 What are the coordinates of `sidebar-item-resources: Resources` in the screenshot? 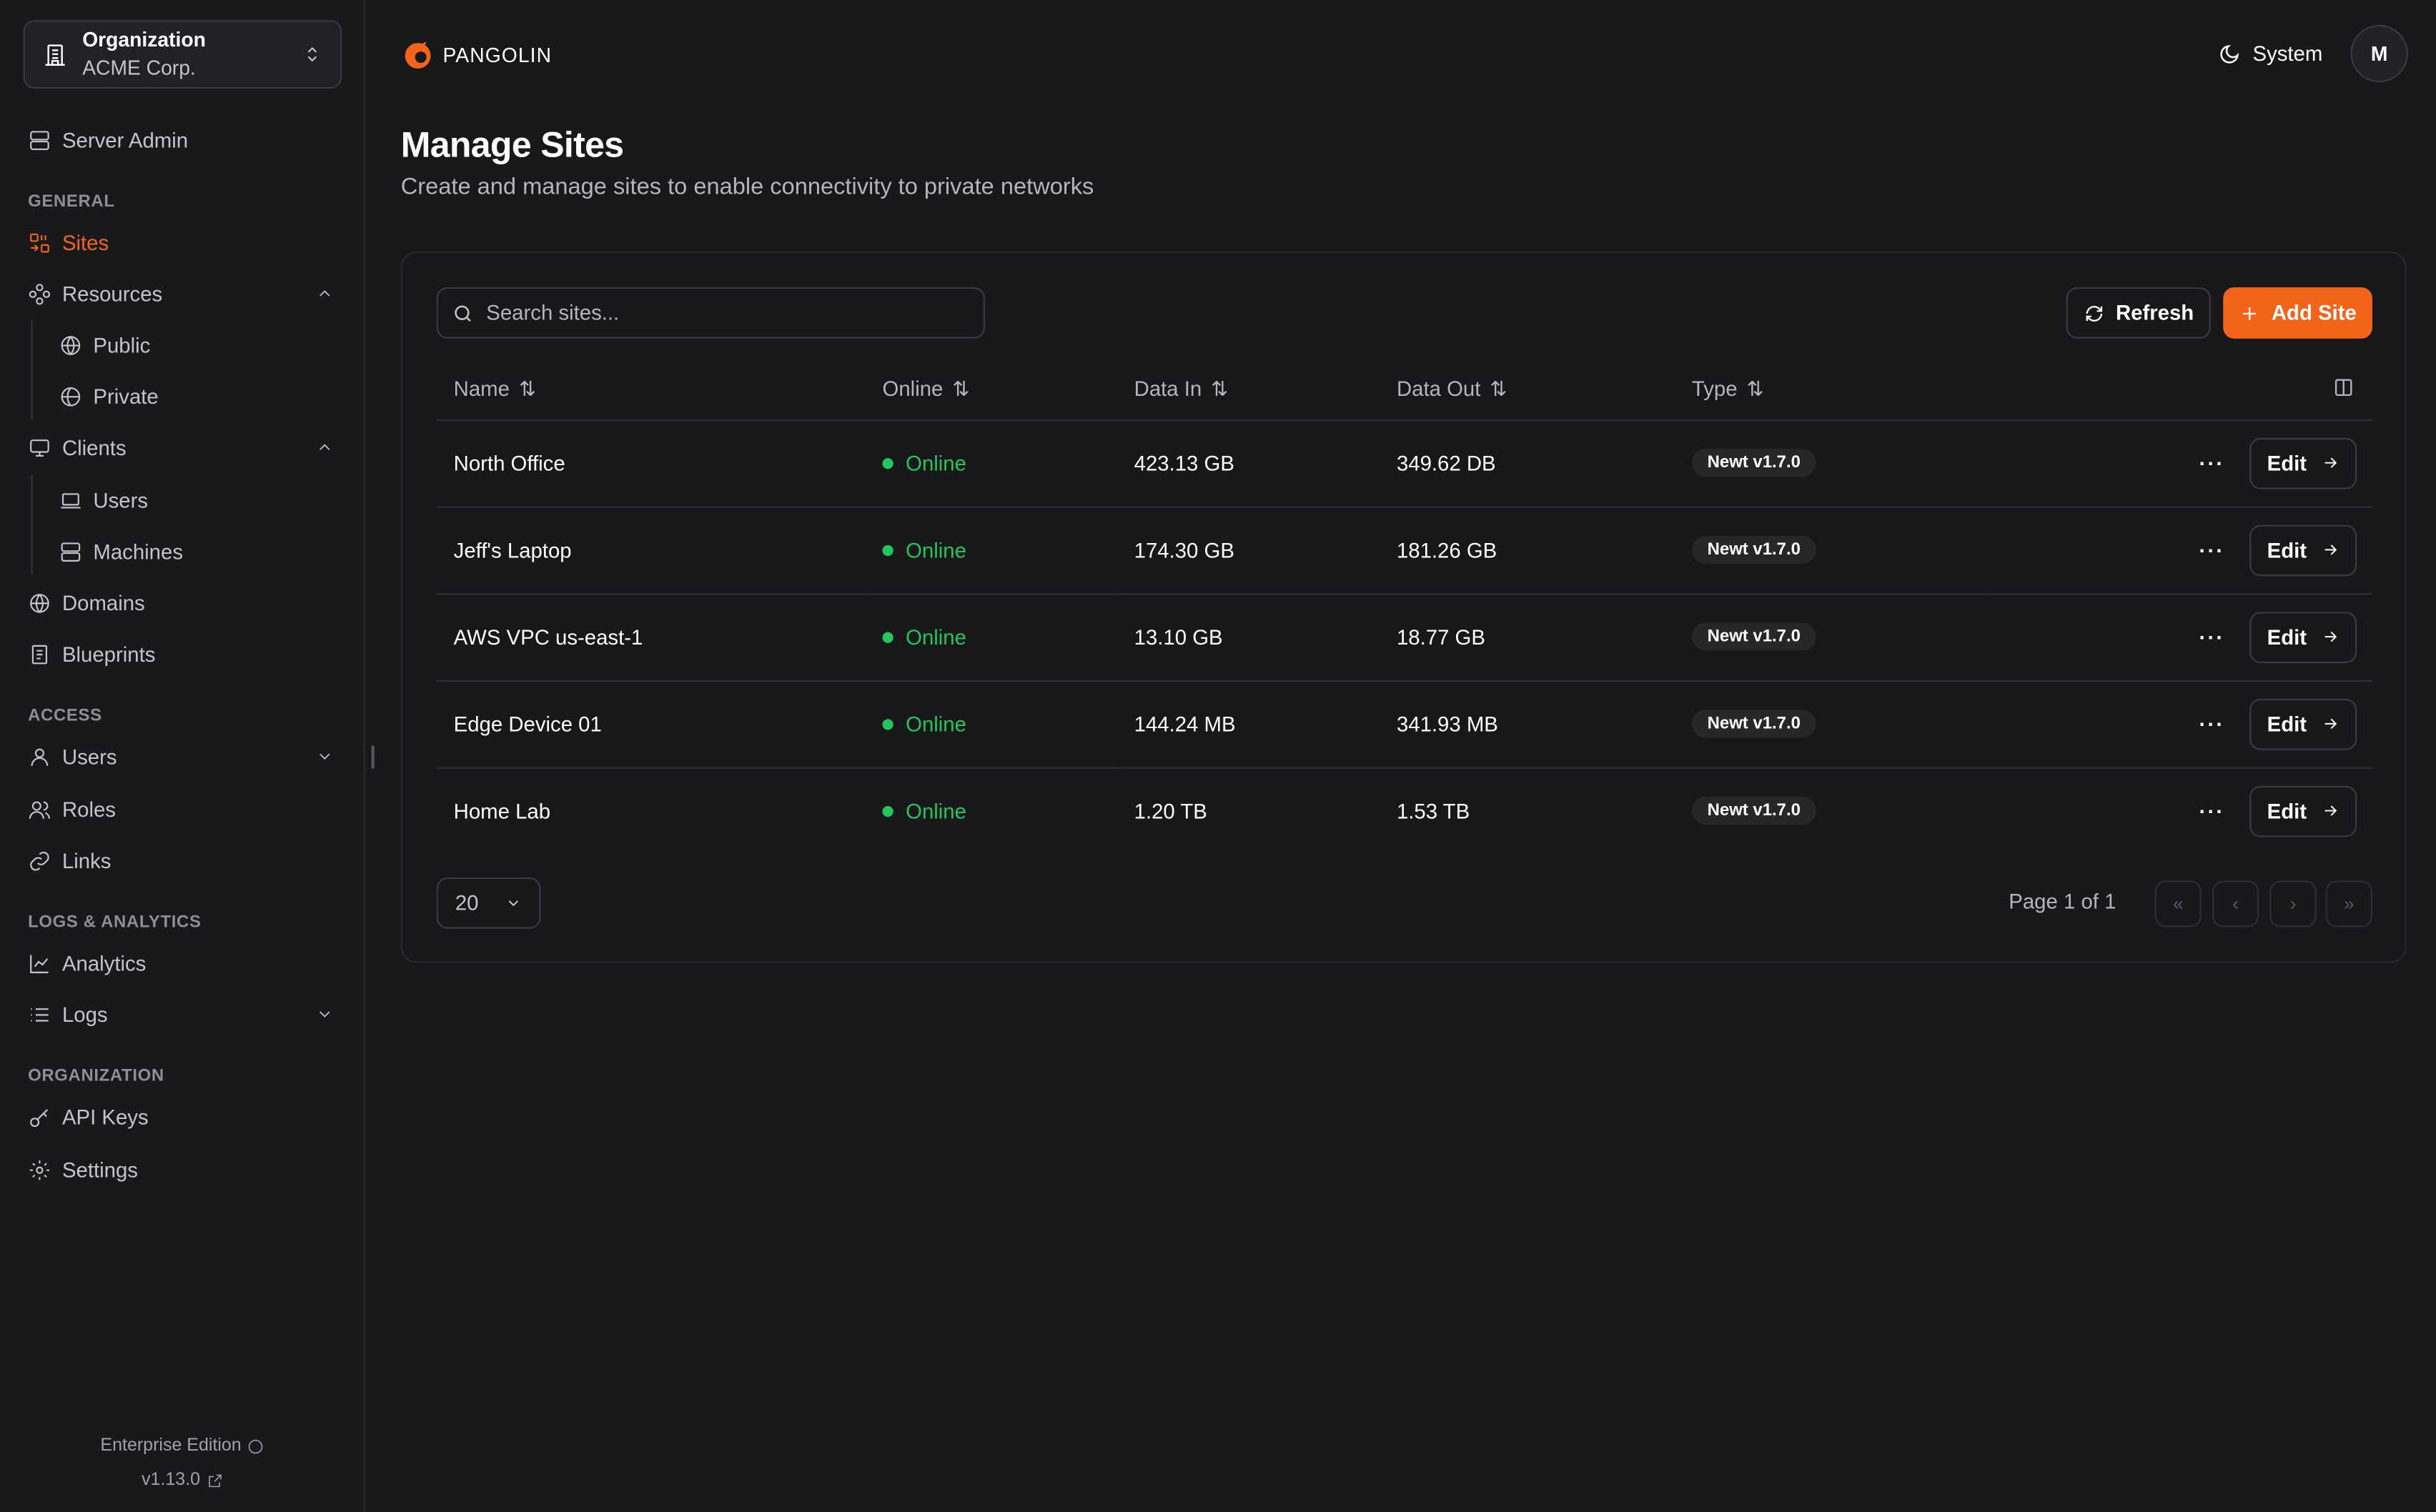 It's located at (183, 294).